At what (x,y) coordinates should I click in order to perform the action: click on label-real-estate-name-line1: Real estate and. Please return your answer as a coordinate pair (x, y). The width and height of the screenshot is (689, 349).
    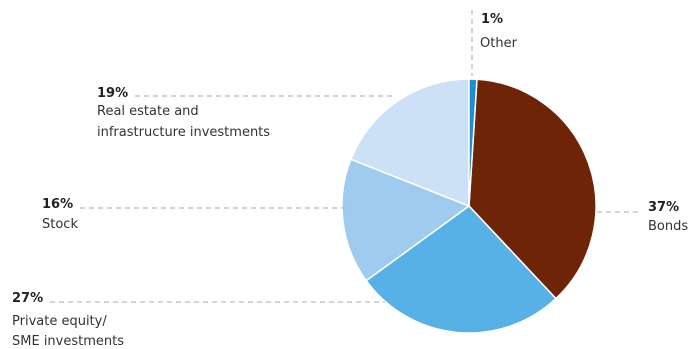
    Looking at the image, I should click on (148, 111).